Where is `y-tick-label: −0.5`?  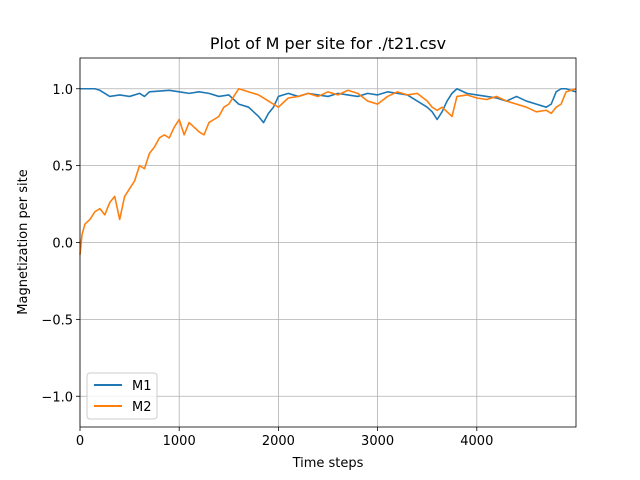
y-tick-label: −0.5 is located at coordinates (57, 320).